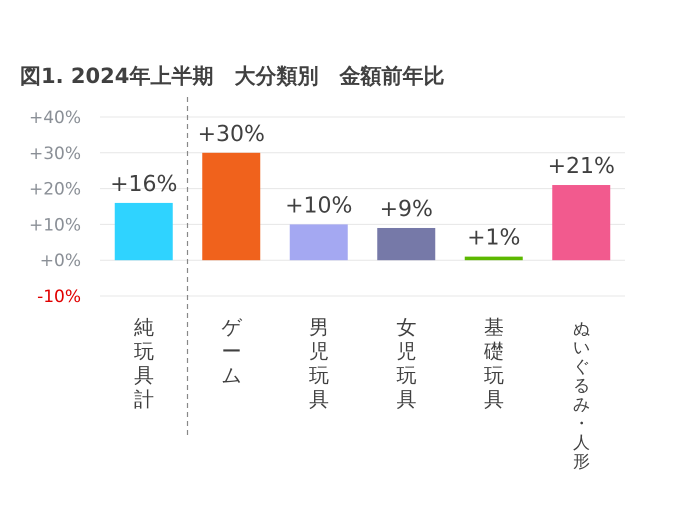  I want to click on y-tick-label: +20%, so click(54, 190).